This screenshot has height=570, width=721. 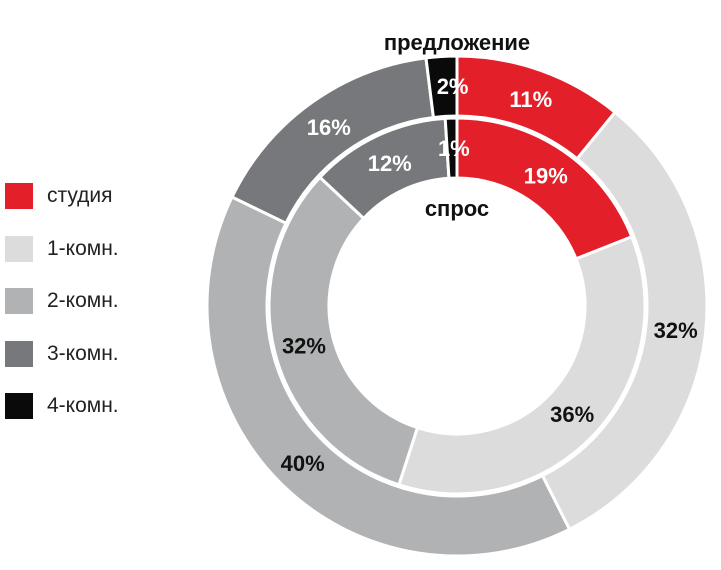 I want to click on outer-data-label-2: 40%, so click(x=303, y=463).